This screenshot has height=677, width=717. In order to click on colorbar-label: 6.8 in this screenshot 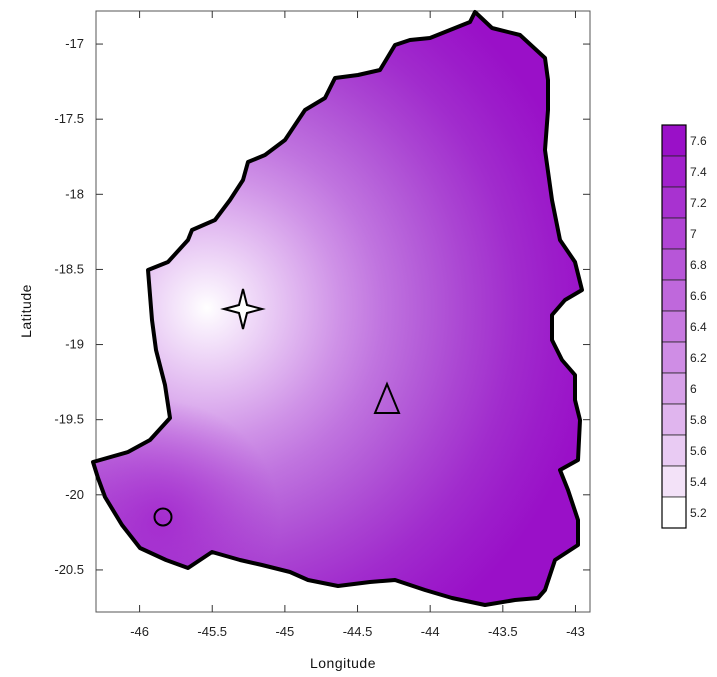, I will do `click(698, 265)`.